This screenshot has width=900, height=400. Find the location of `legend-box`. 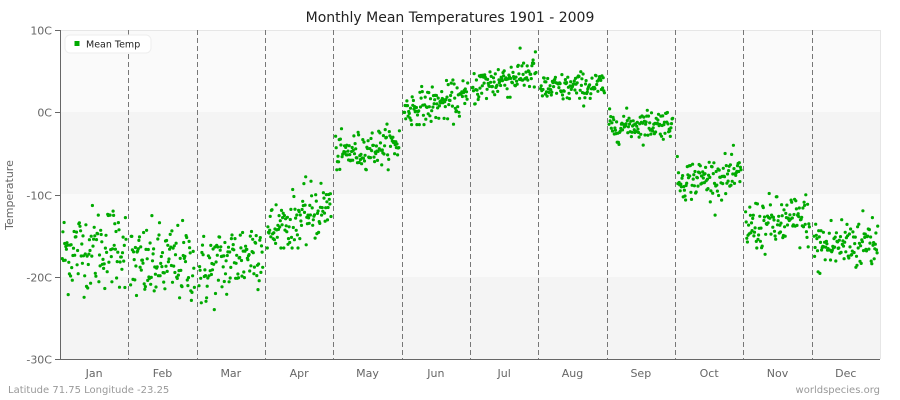

legend-box is located at coordinates (108, 44).